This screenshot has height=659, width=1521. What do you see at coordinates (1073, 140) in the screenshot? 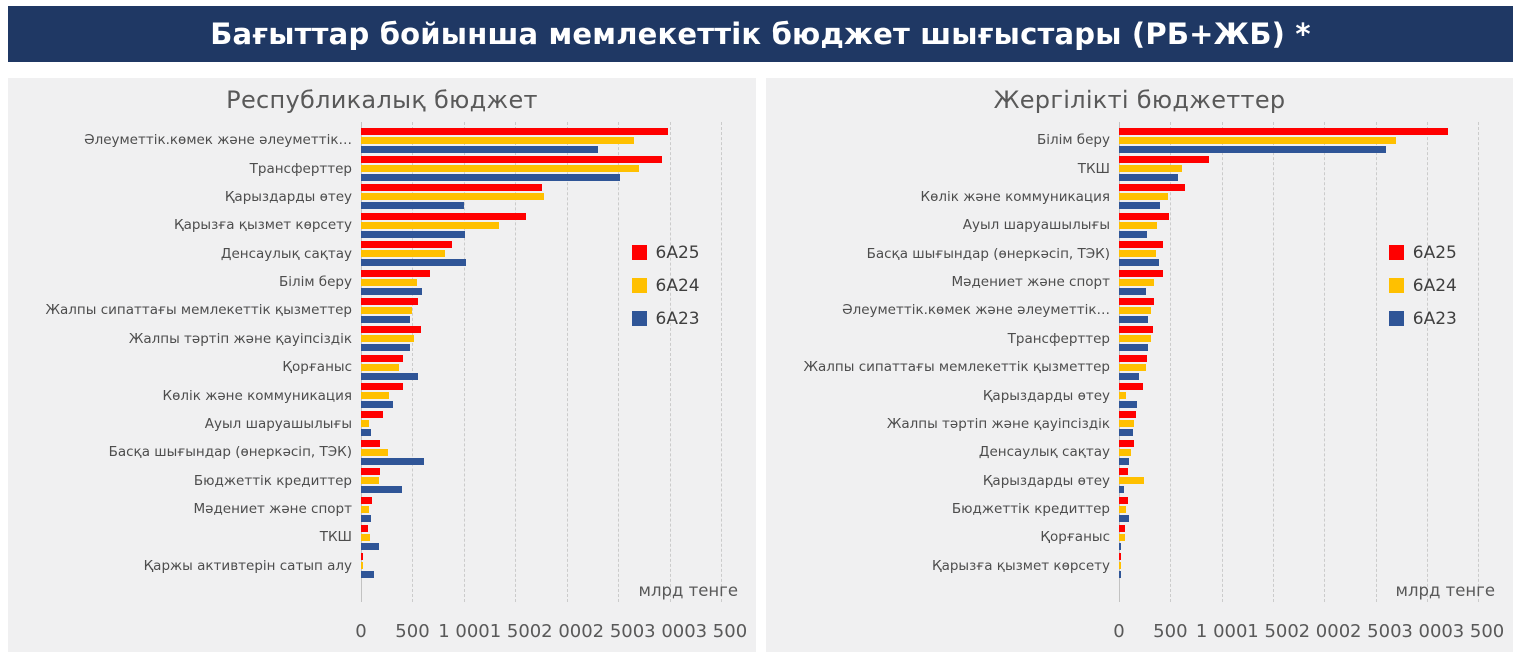
I see `category-label: Білім беру` at bounding box center [1073, 140].